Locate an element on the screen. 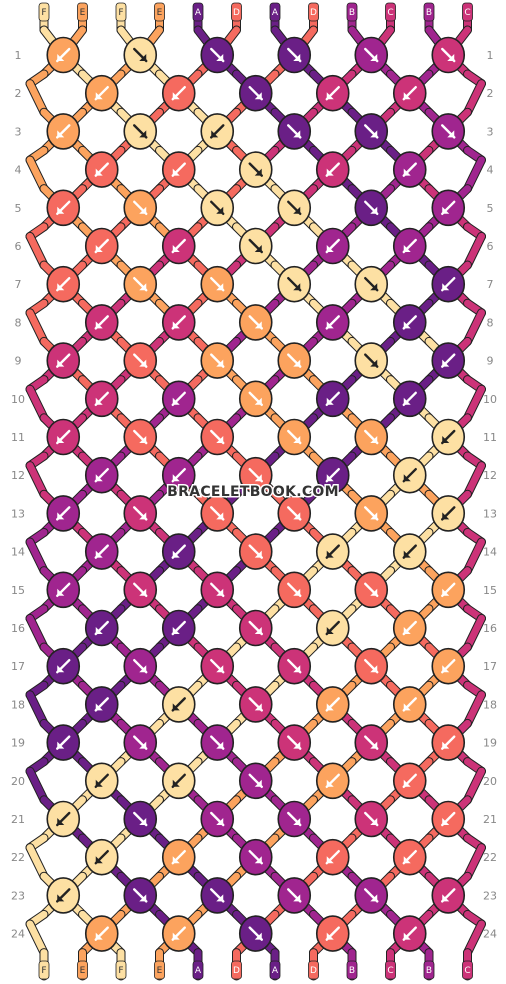 The width and height of the screenshot is (506, 984). row-number-left: 19 is located at coordinates (18, 743).